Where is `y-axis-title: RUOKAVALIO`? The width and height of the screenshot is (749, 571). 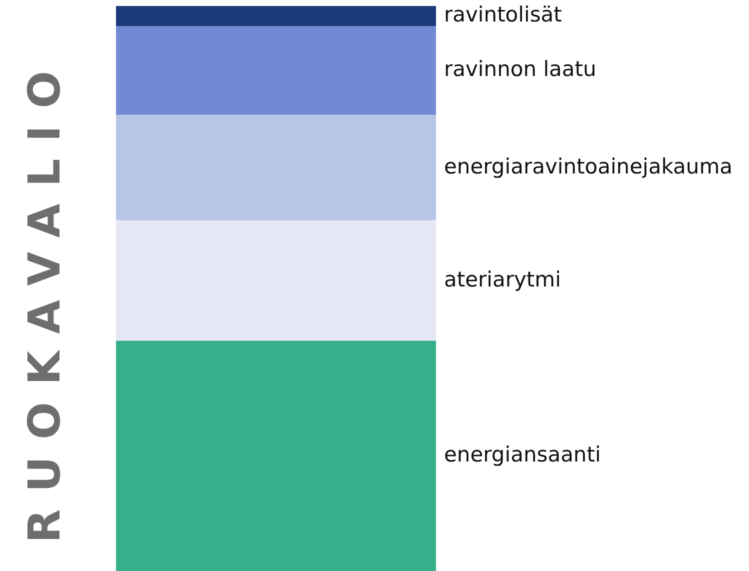 y-axis-title: RUOKAVALIO is located at coordinates (44, 299).